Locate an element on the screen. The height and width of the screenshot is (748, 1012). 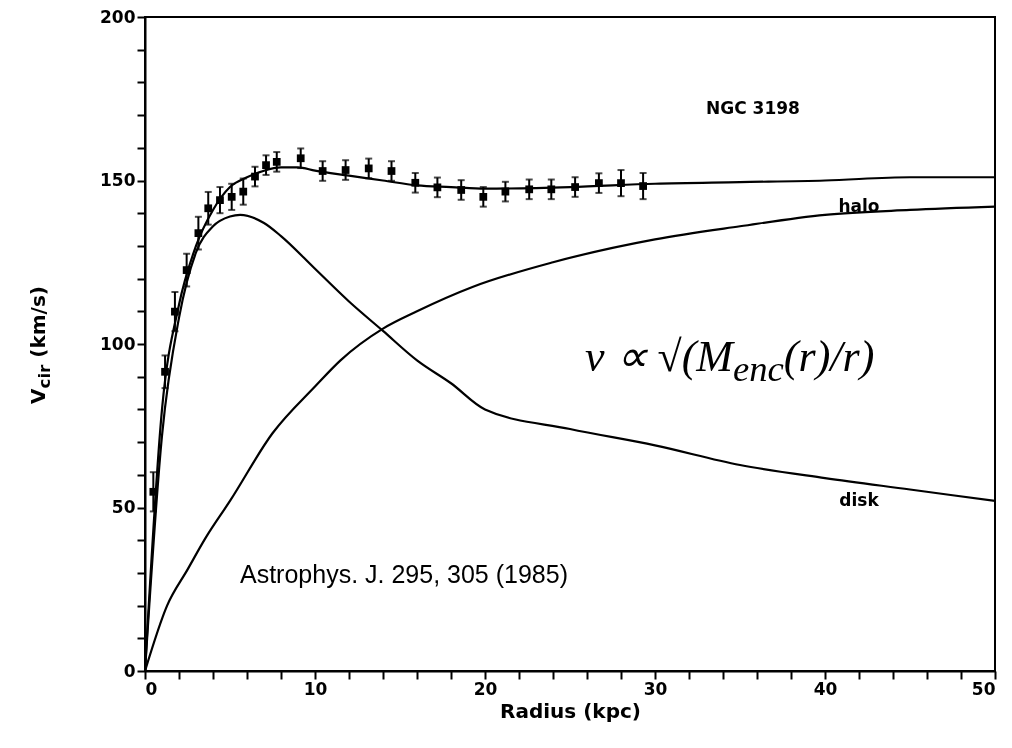
x-tick-label: 40 is located at coordinates (825, 688).